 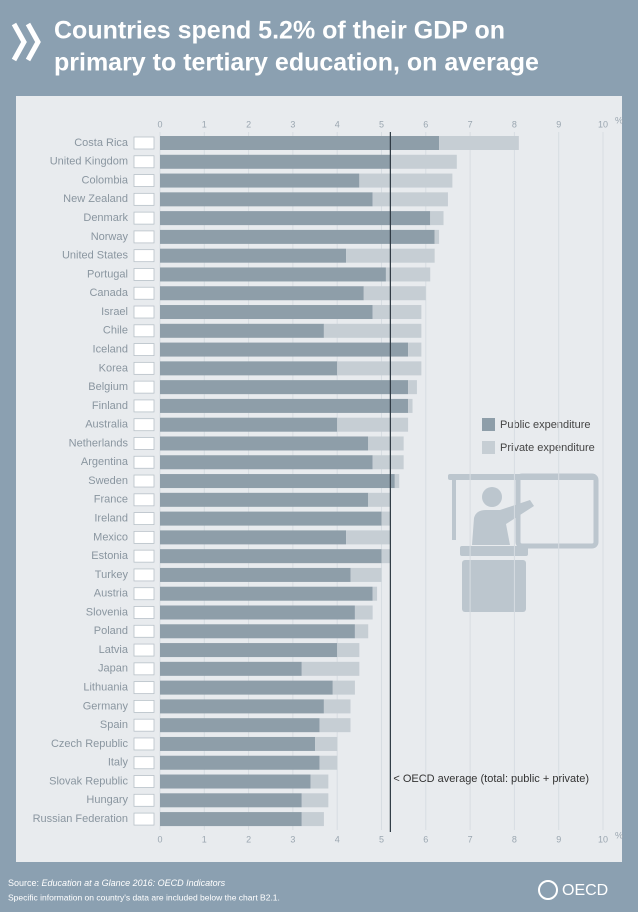 I want to click on category-label: Costa Rica, so click(x=101, y=143).